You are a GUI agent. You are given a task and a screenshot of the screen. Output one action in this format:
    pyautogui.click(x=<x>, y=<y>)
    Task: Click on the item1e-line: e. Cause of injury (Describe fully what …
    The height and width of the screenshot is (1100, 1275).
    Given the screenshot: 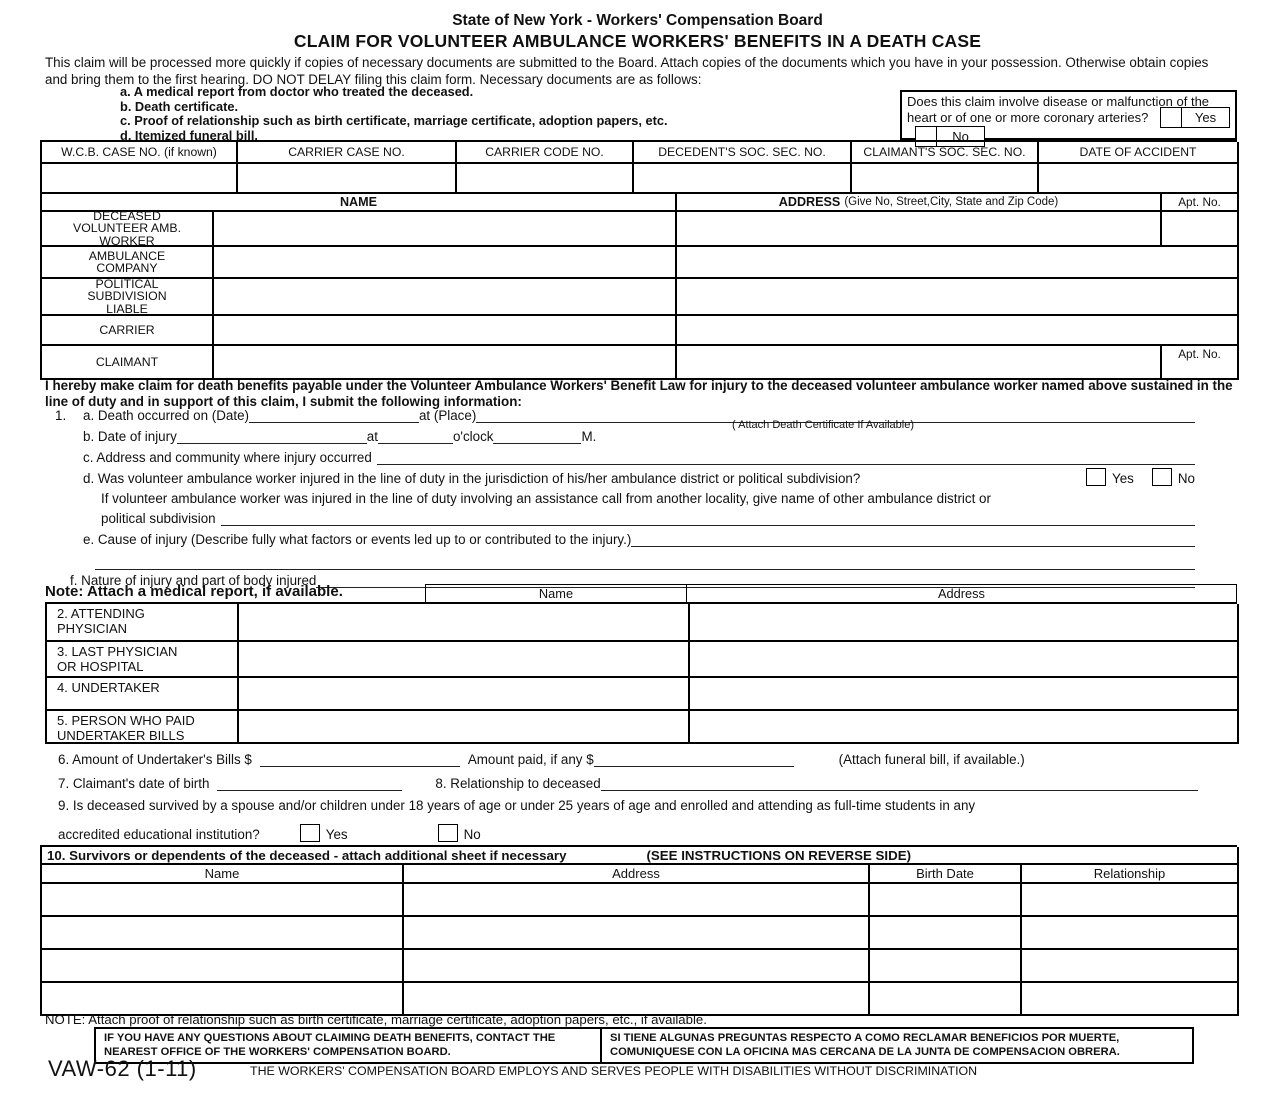 What is the action you would take?
    pyautogui.click(x=639, y=536)
    